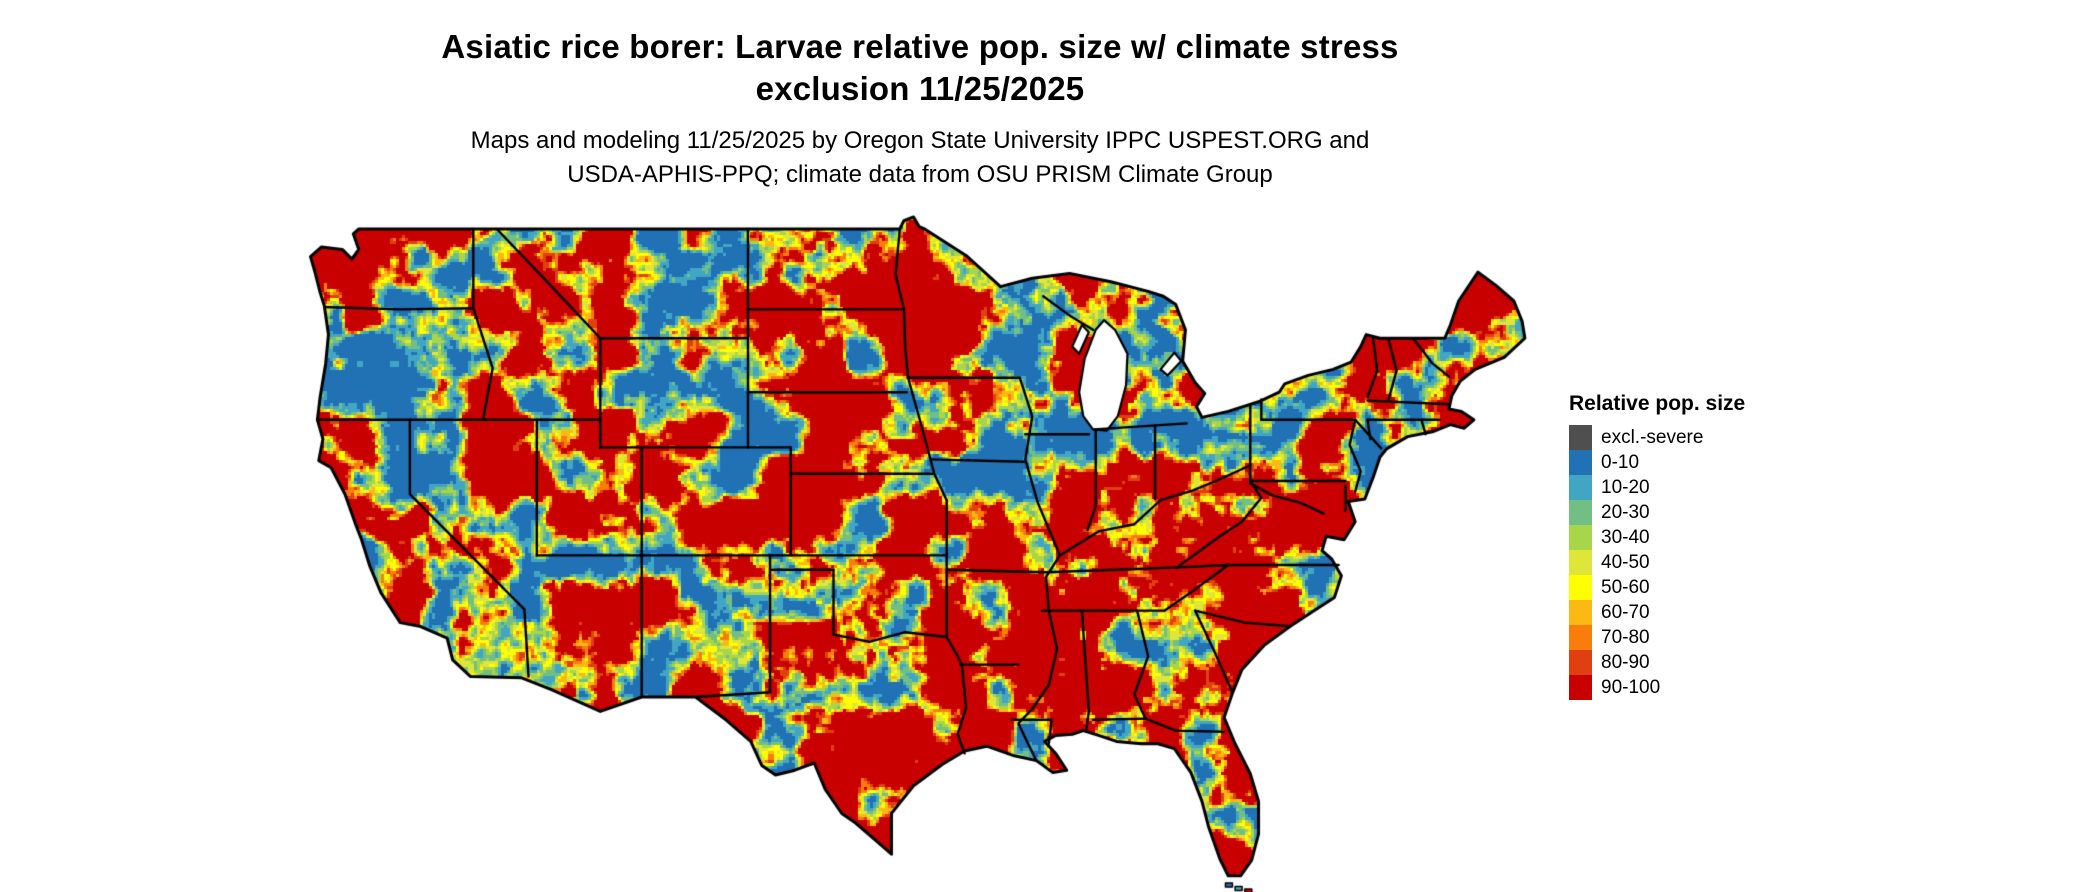  What do you see at coordinates (1631, 687) in the screenshot?
I see `legend-item-label: 90-100` at bounding box center [1631, 687].